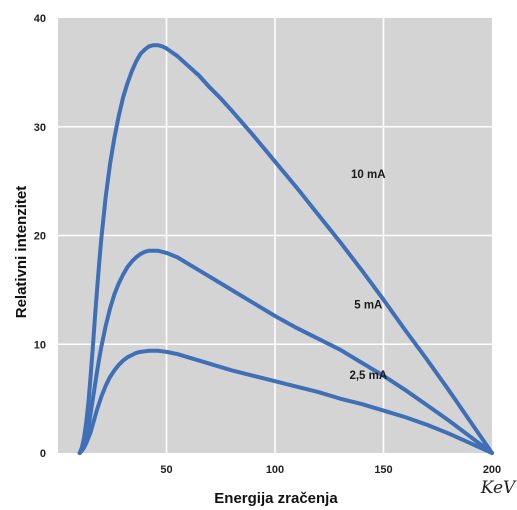 This screenshot has width=517, height=510. Describe the element at coordinates (368, 305) in the screenshot. I see `series-label-2: 5 mA` at that location.